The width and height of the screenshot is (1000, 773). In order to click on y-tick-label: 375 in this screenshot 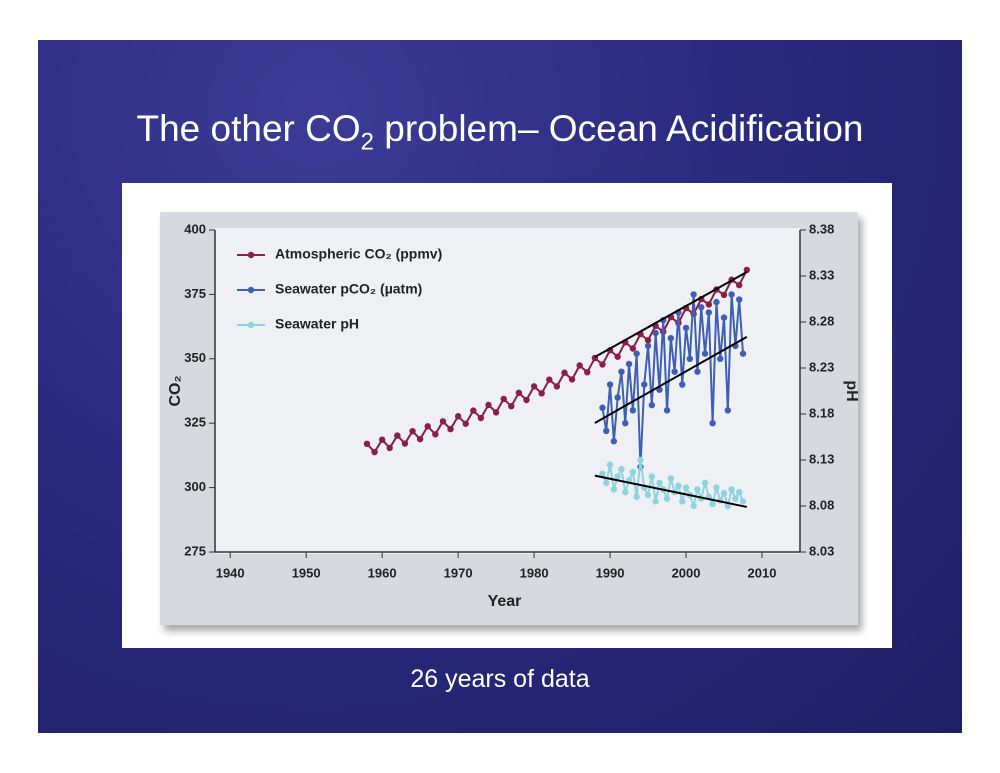, I will do `click(195, 293)`.